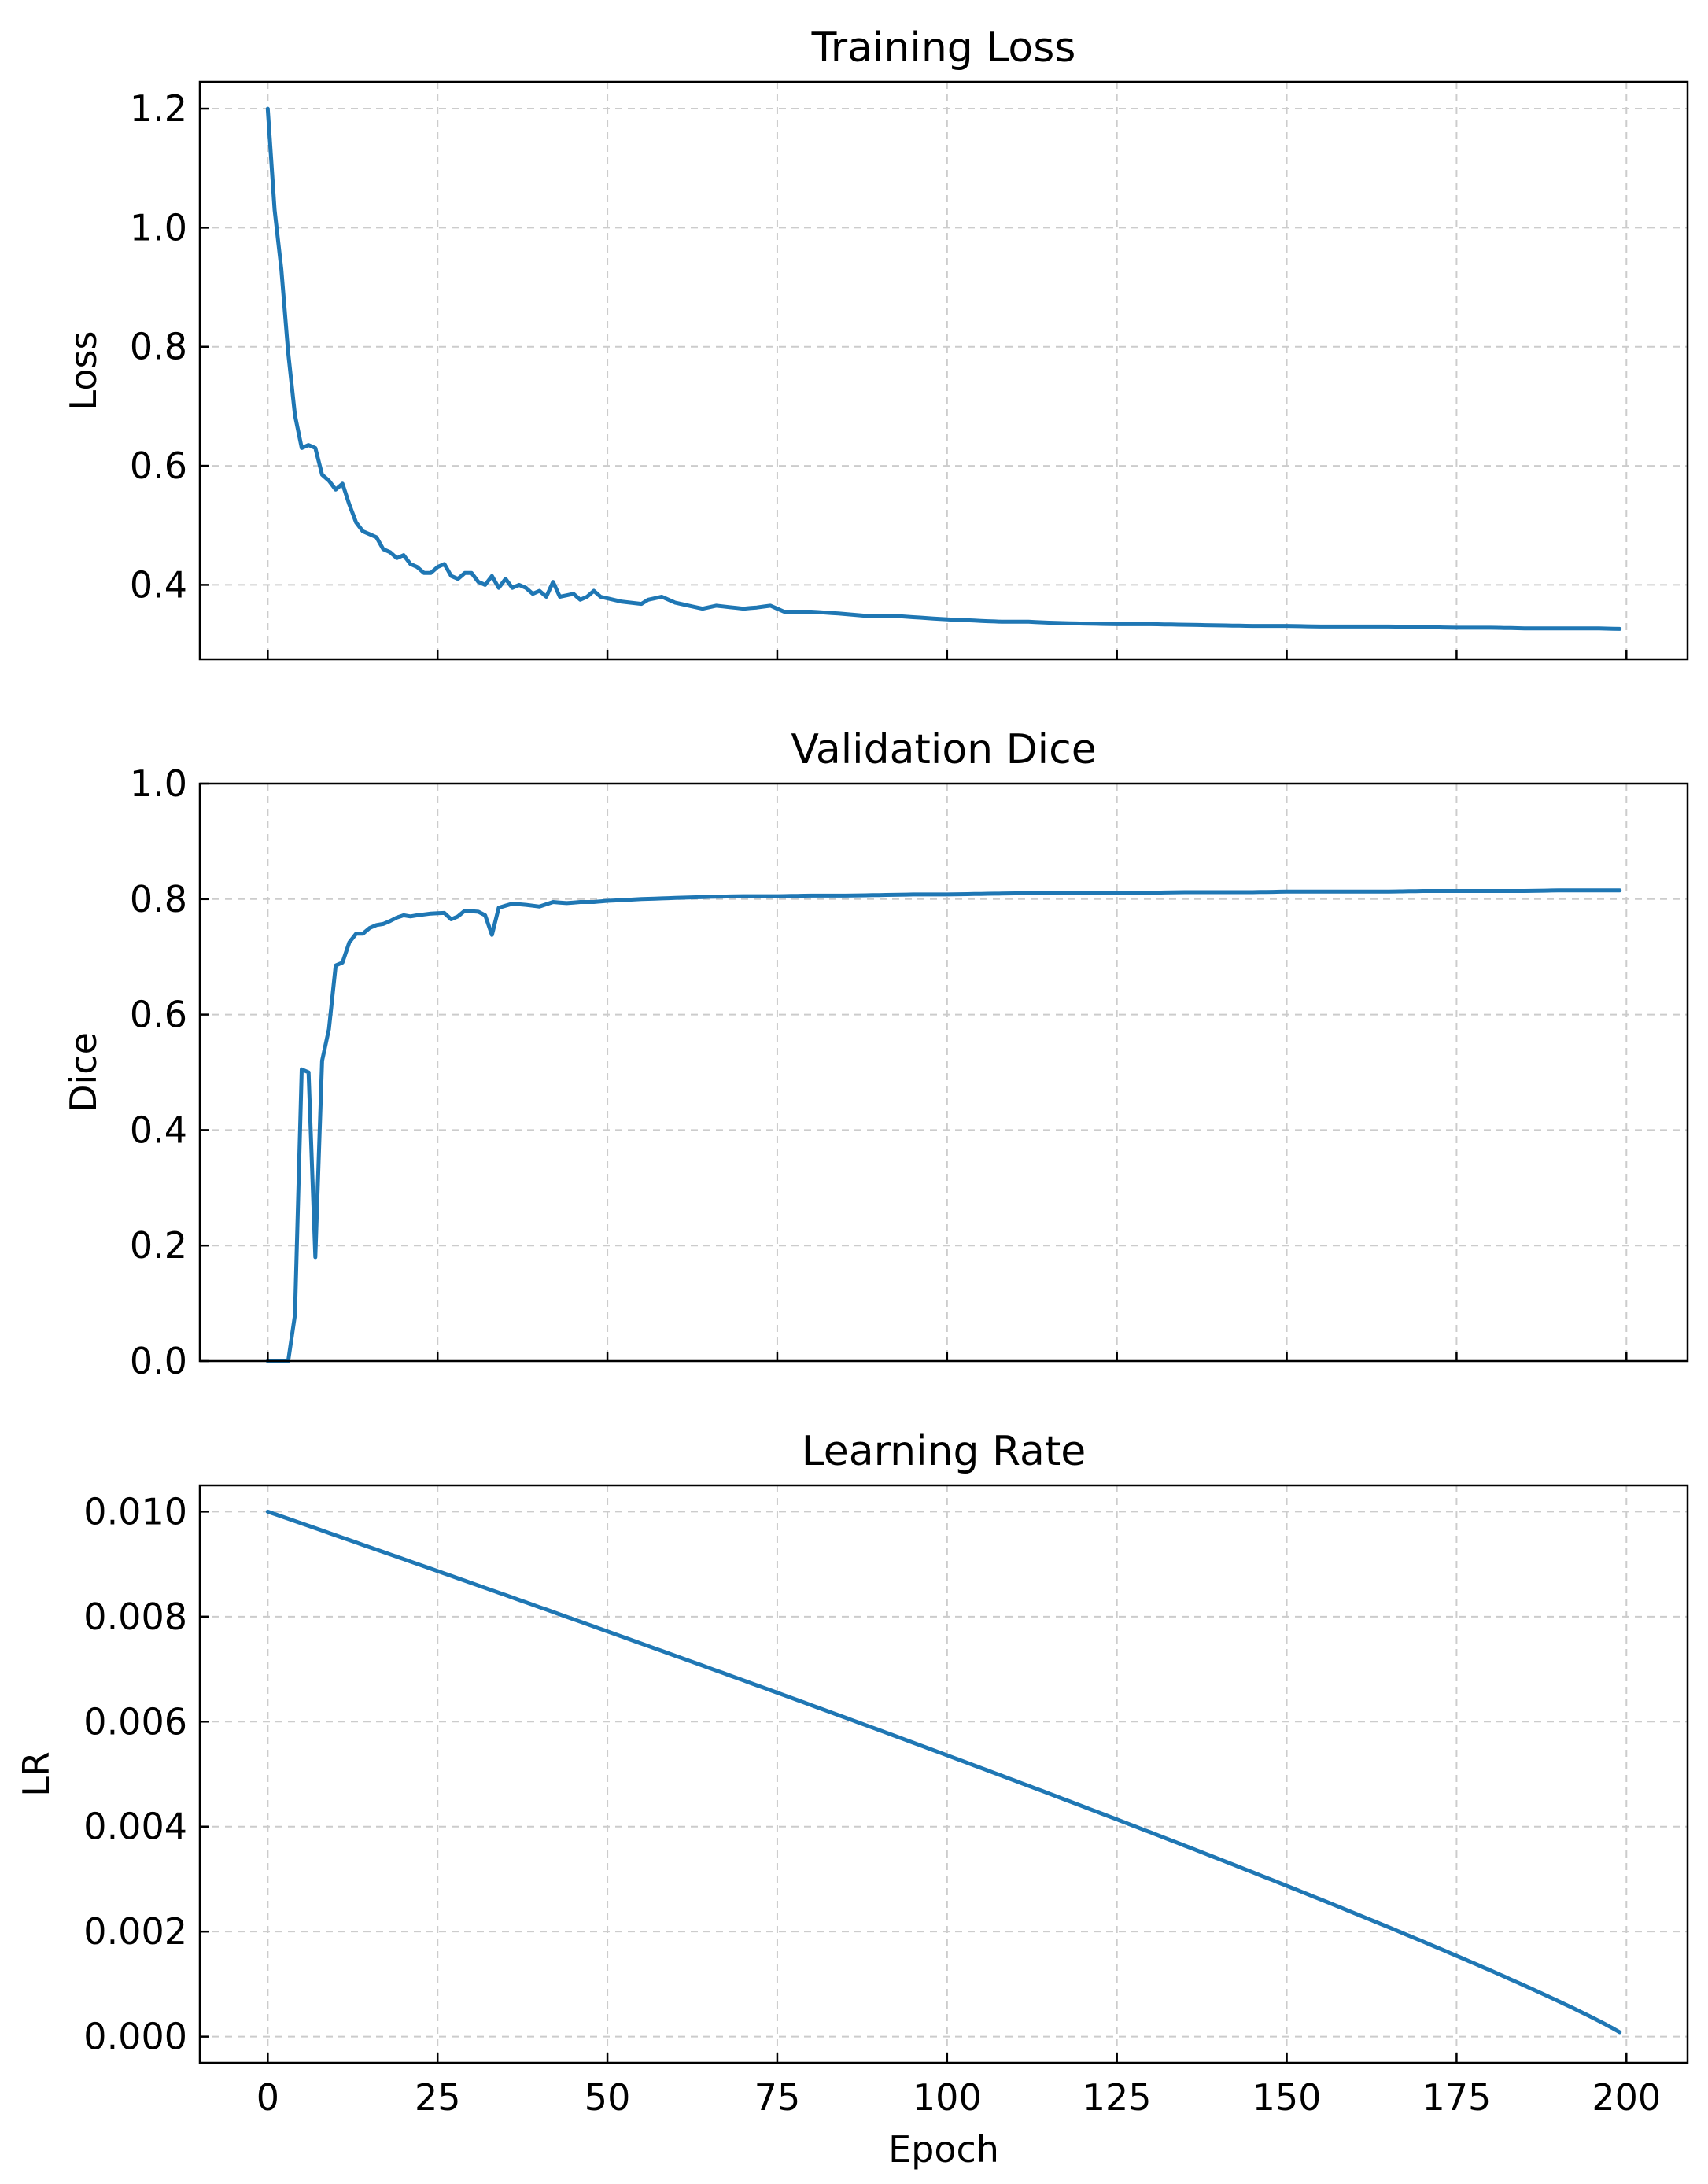  What do you see at coordinates (944, 749) in the screenshot?
I see `chart-title: Validation Dice` at bounding box center [944, 749].